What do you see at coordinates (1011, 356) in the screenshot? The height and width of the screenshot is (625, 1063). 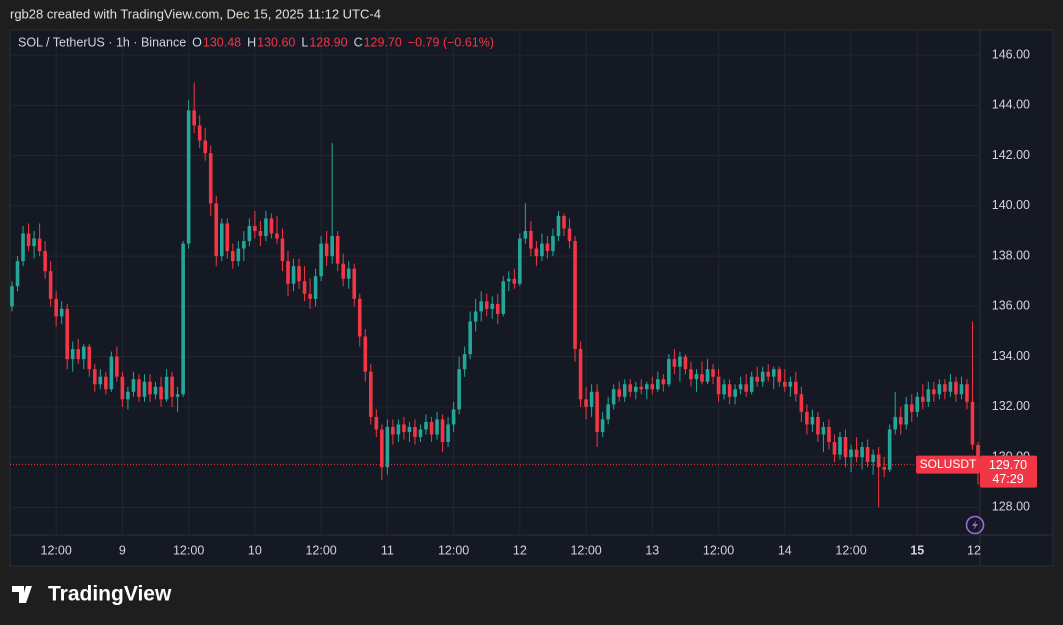 I see `y-tick-label: 134.00` at bounding box center [1011, 356].